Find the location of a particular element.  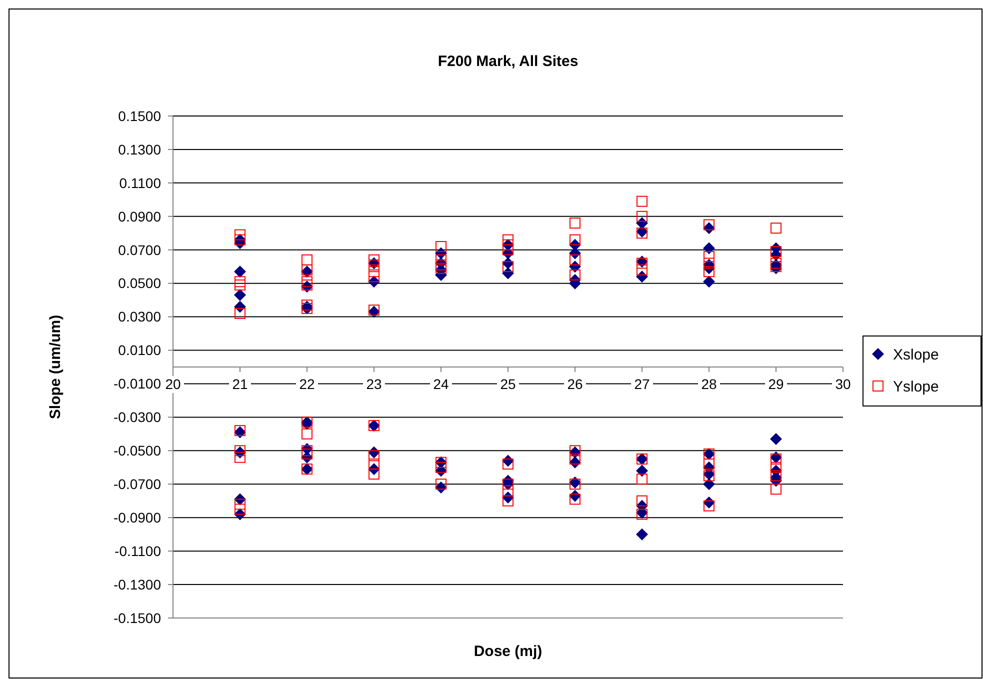

y-tick-label: -0.0100 is located at coordinates (138, 384).